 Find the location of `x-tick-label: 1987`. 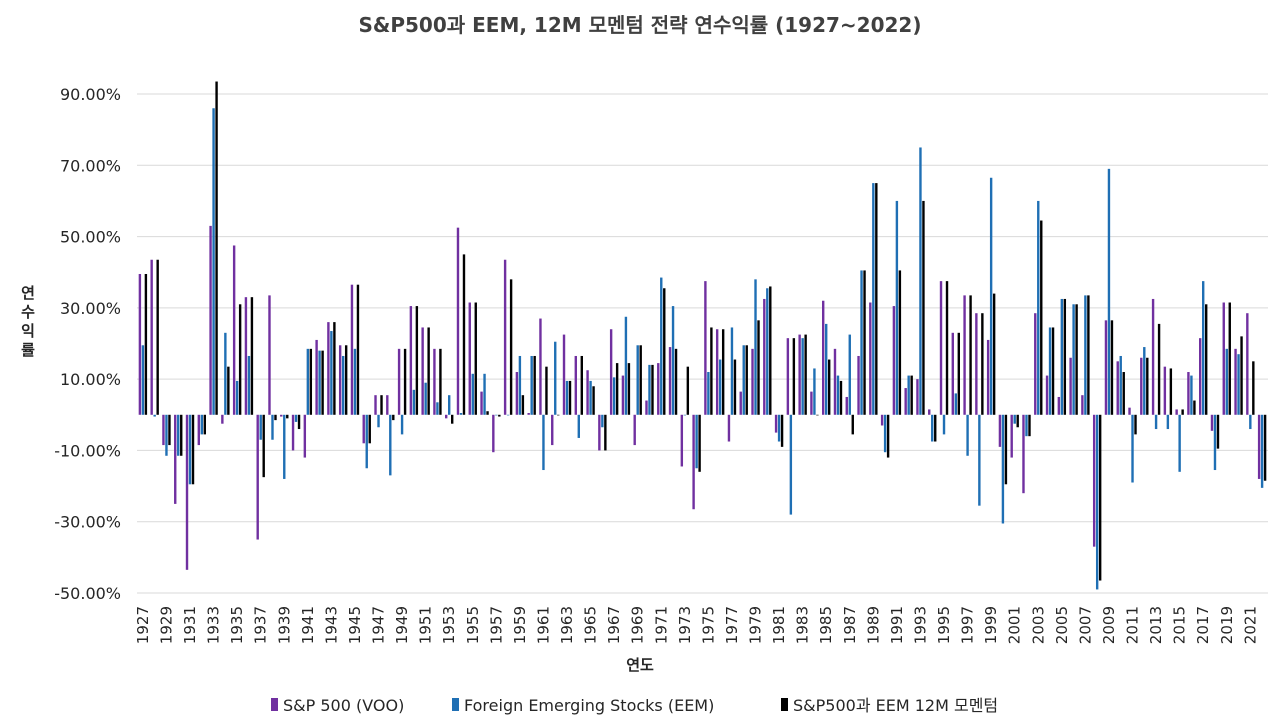

x-tick-label: 1987 is located at coordinates (850, 625).